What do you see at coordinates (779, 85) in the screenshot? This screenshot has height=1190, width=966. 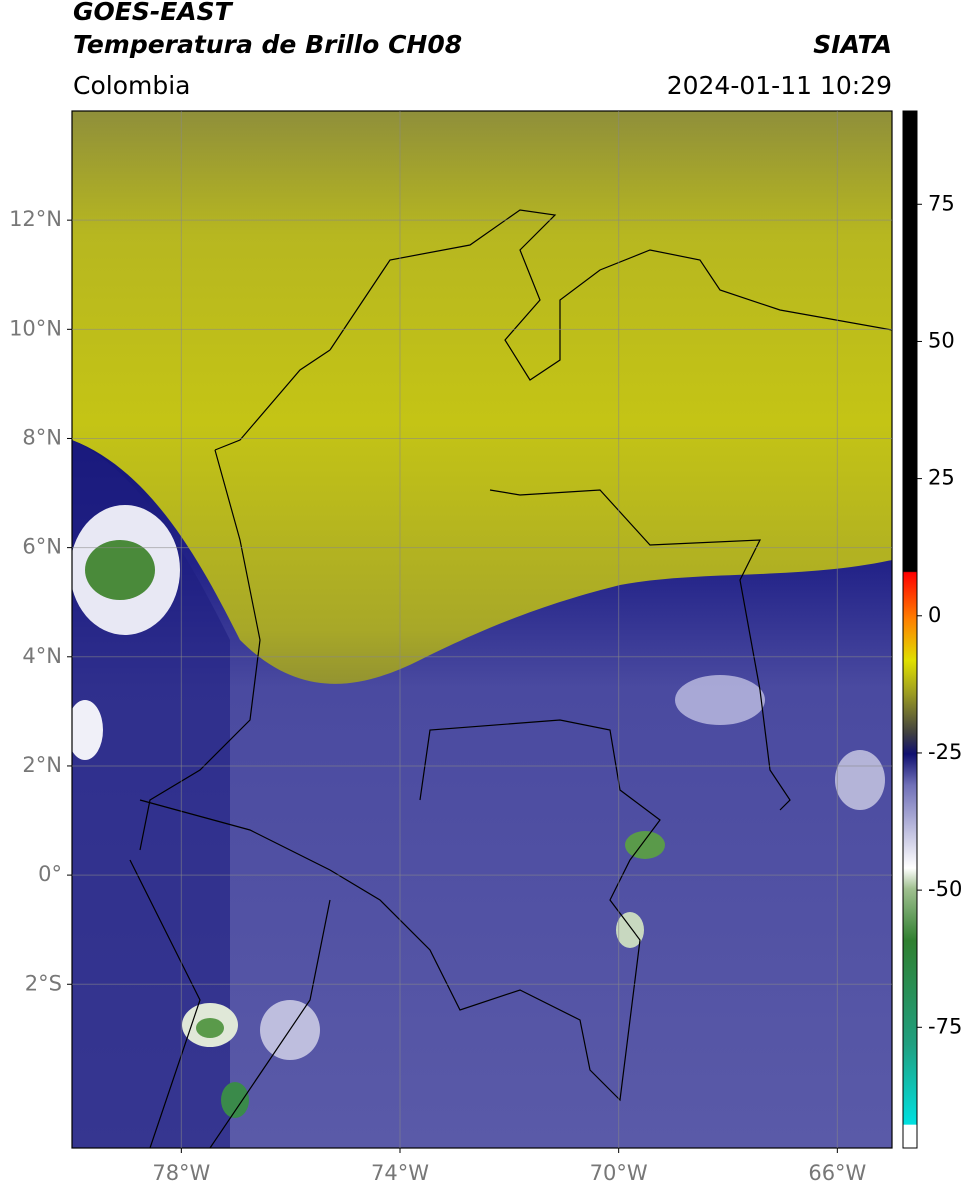 I see `datetime: 2024-01-11 10:29` at bounding box center [779, 85].